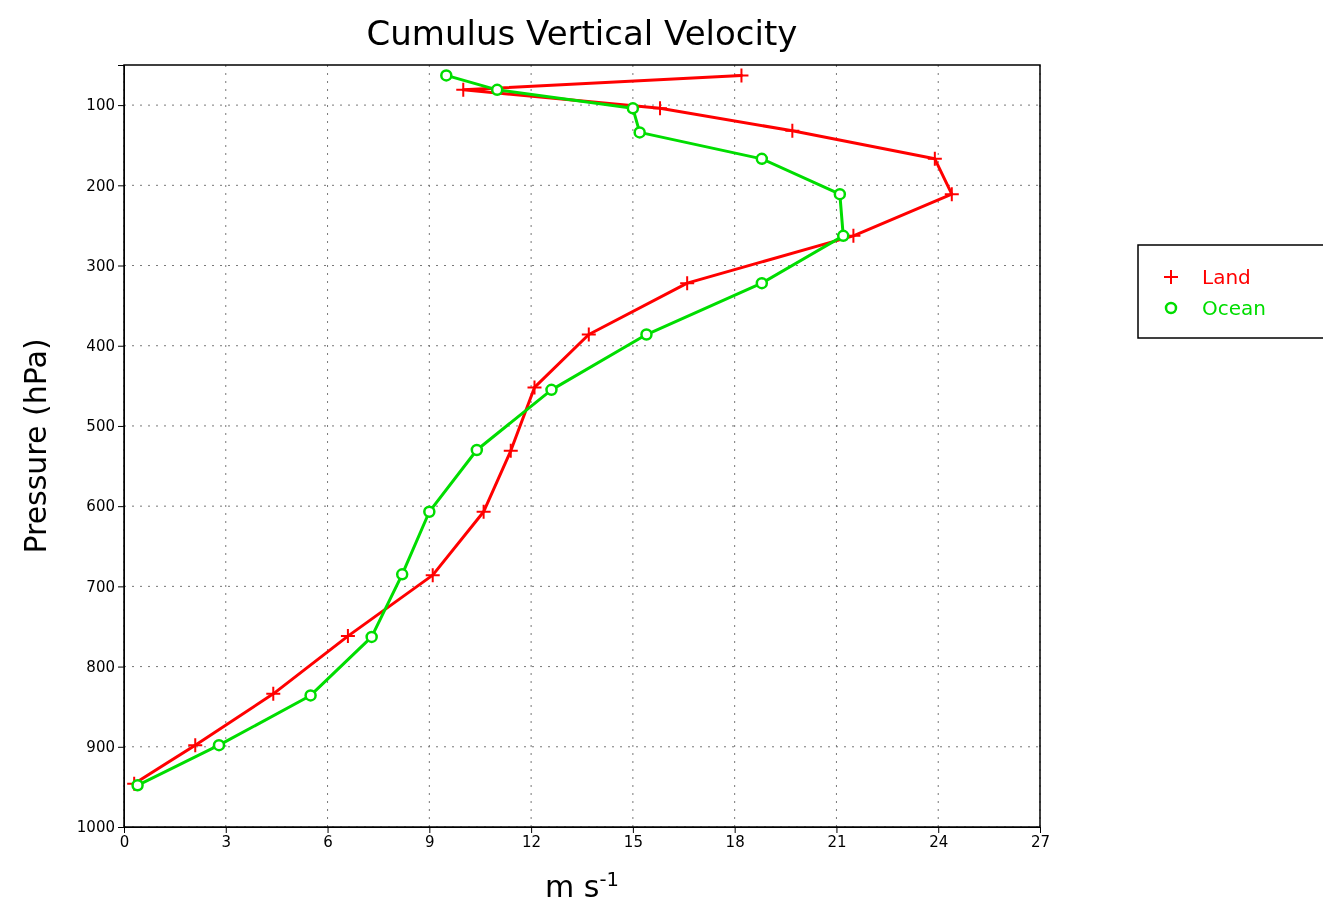  Describe the element at coordinates (100, 346) in the screenshot. I see `y-tick-label: 400` at that location.